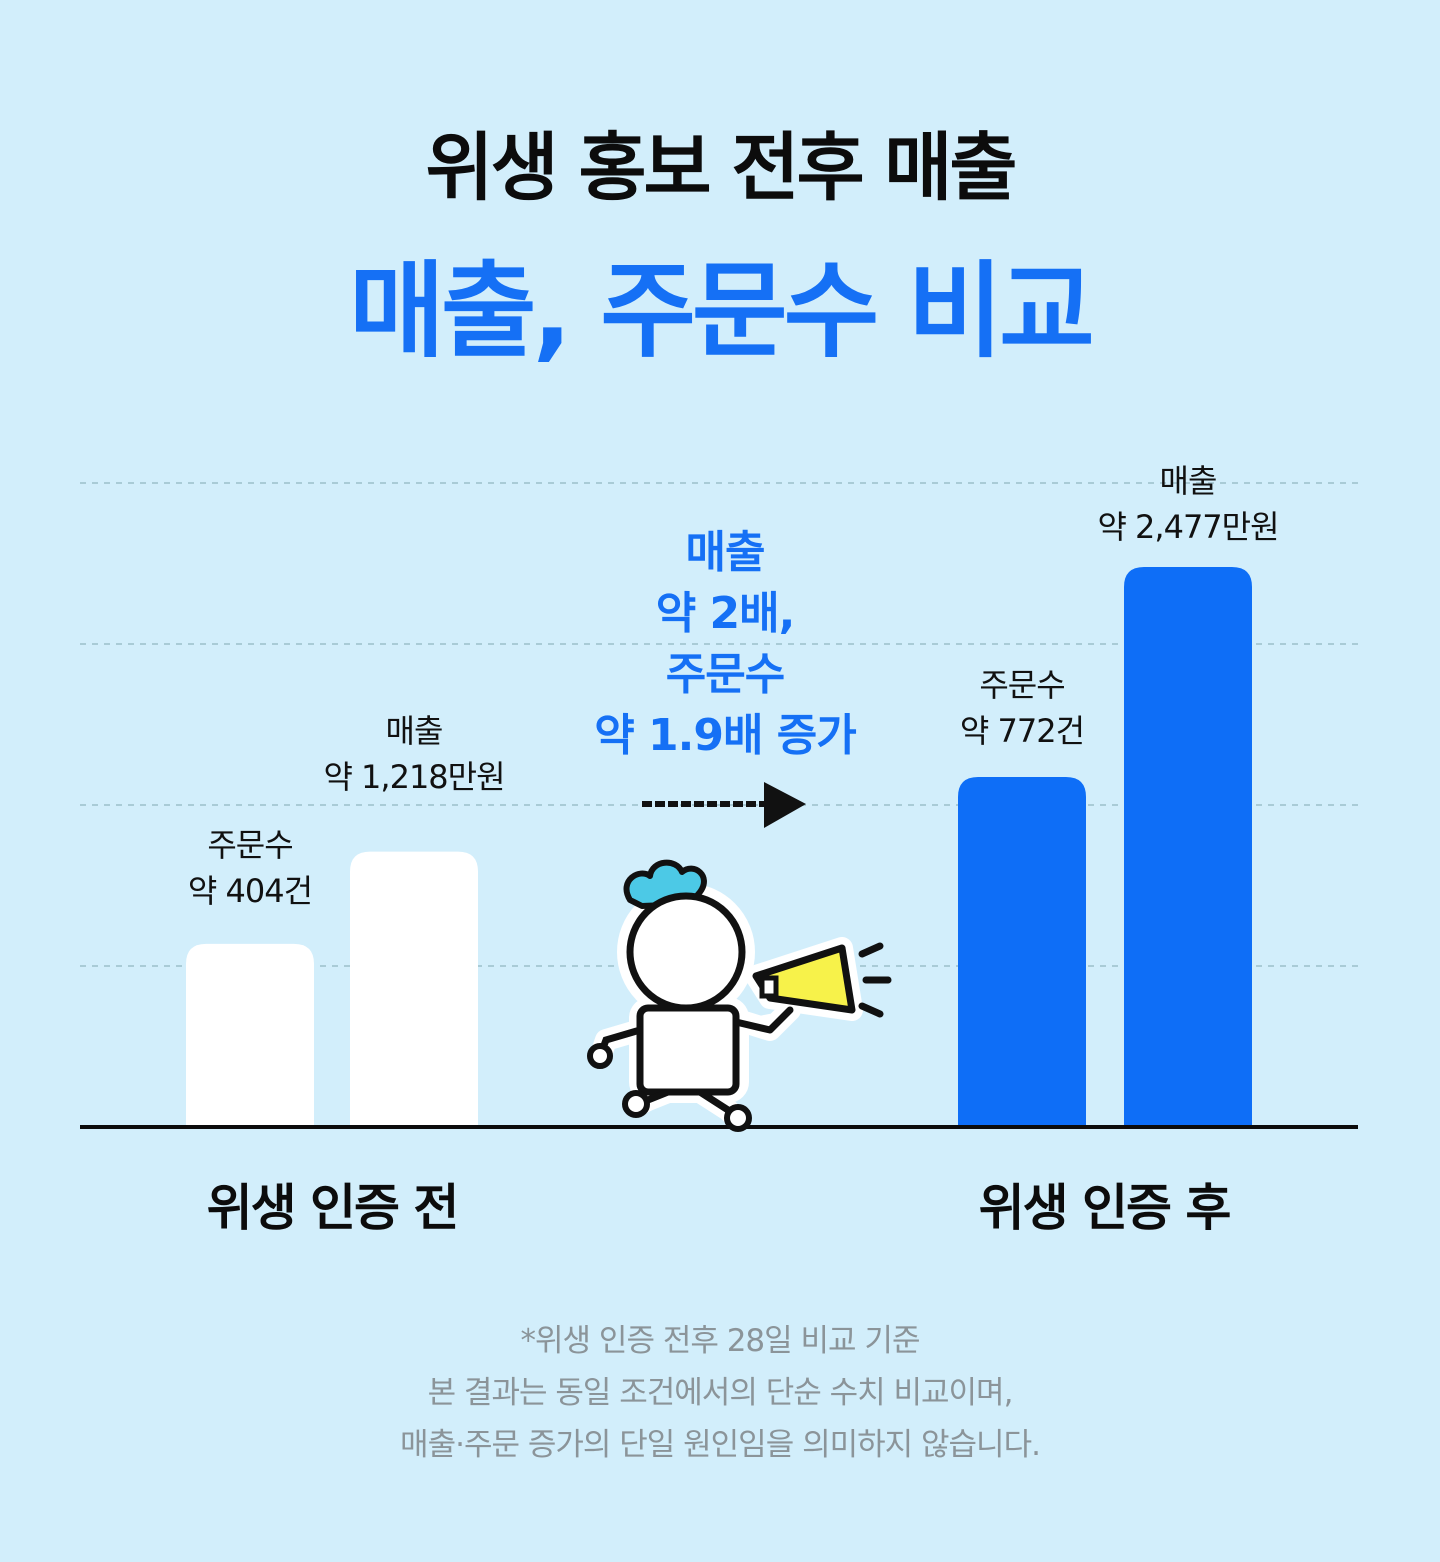  I want to click on bar-after-sales, so click(1188, 847).